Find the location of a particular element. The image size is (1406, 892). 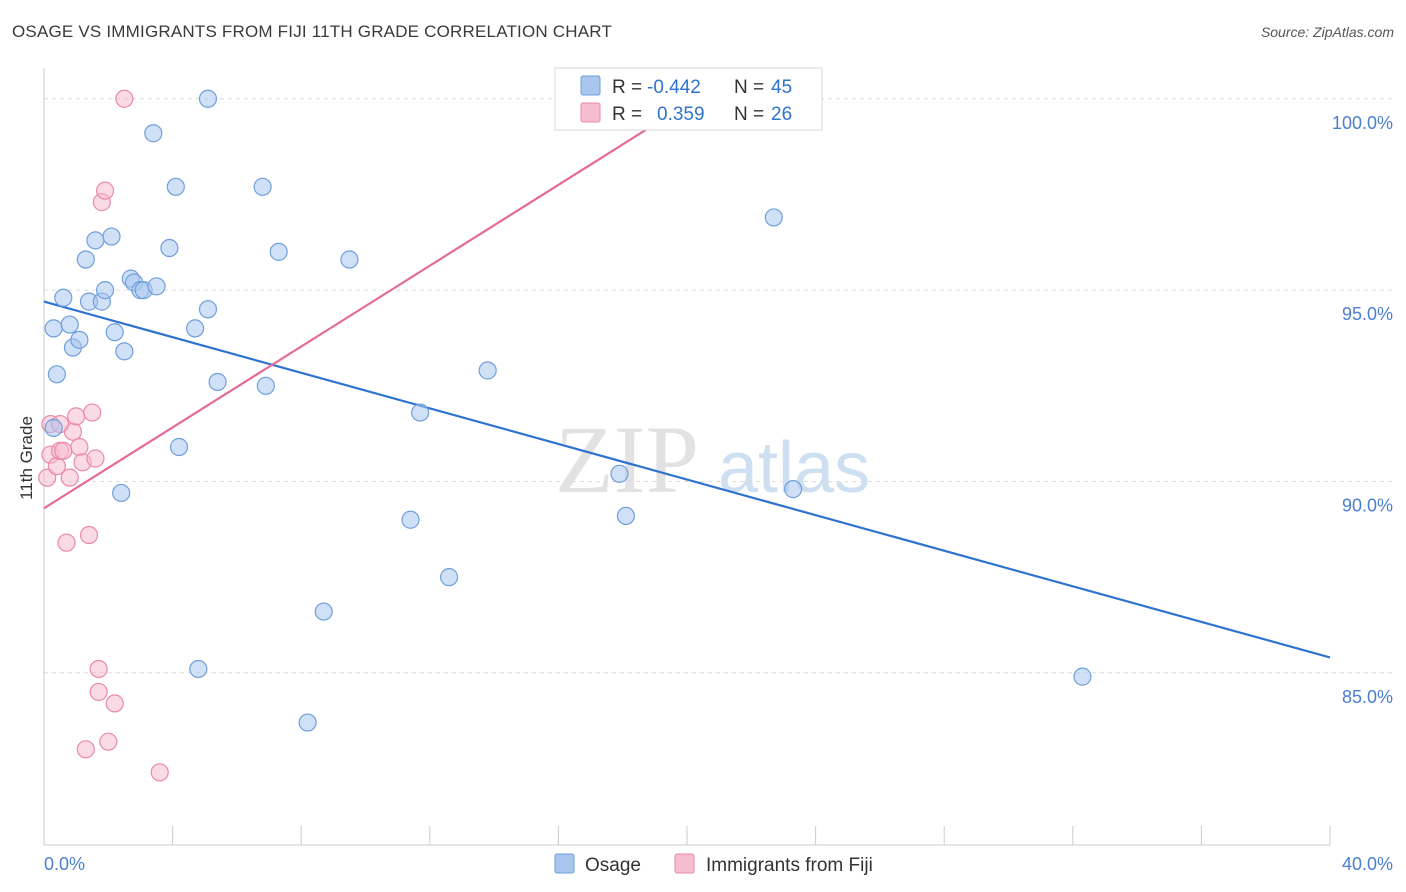

source-label: Source: ZipAtlas.com is located at coordinates (1327, 32).